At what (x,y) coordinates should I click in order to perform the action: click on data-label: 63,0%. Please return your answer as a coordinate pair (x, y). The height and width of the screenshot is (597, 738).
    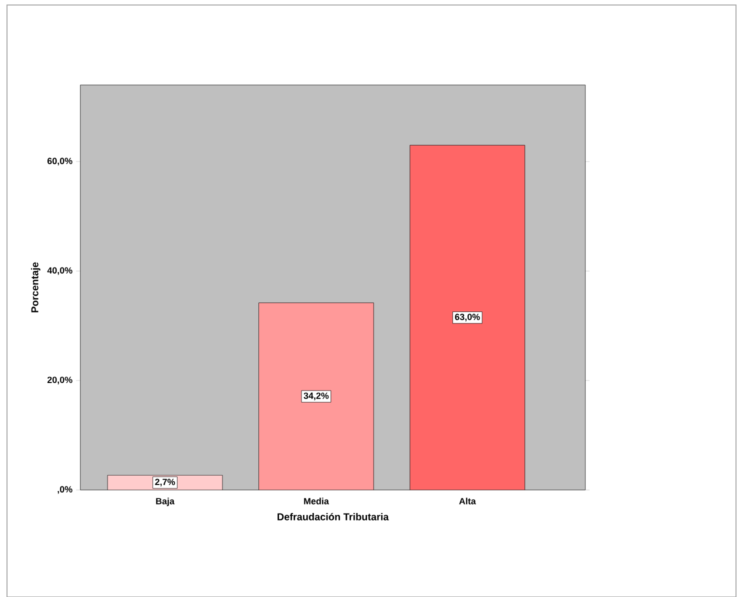
    Looking at the image, I should click on (467, 318).